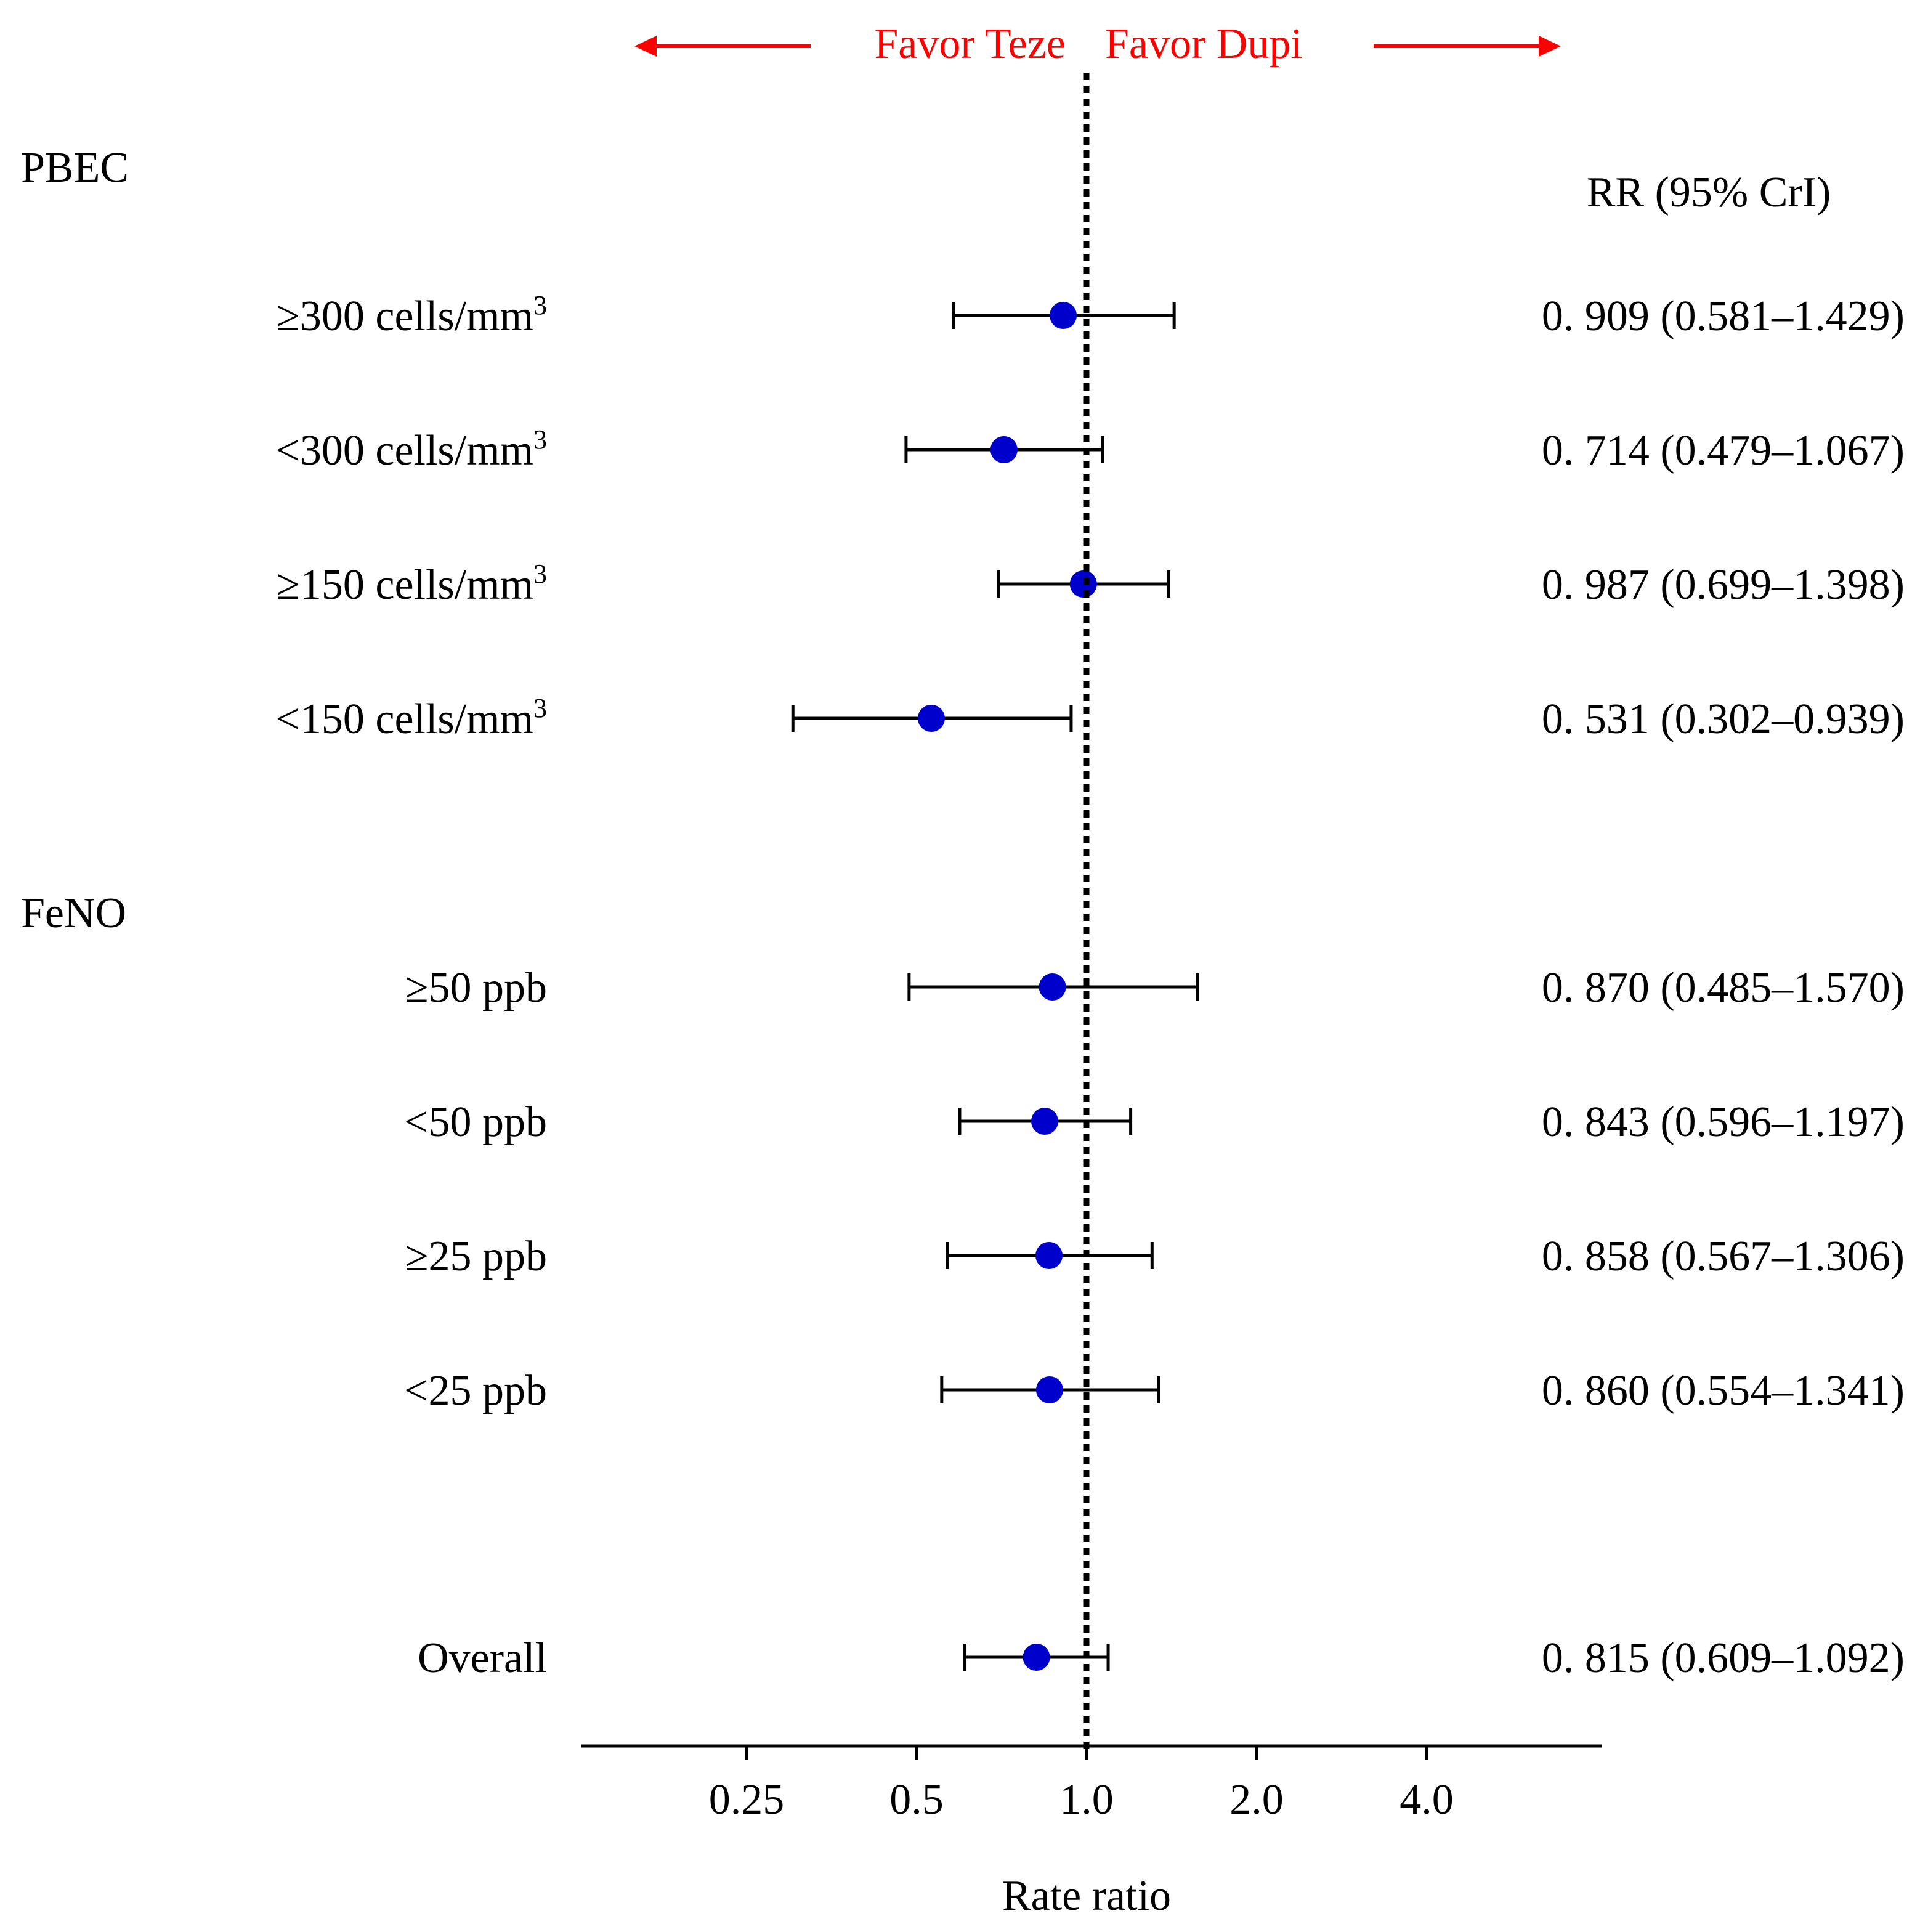 This screenshot has width=1928, height=1932. I want to click on row-feno-4-point, so click(1049, 1389).